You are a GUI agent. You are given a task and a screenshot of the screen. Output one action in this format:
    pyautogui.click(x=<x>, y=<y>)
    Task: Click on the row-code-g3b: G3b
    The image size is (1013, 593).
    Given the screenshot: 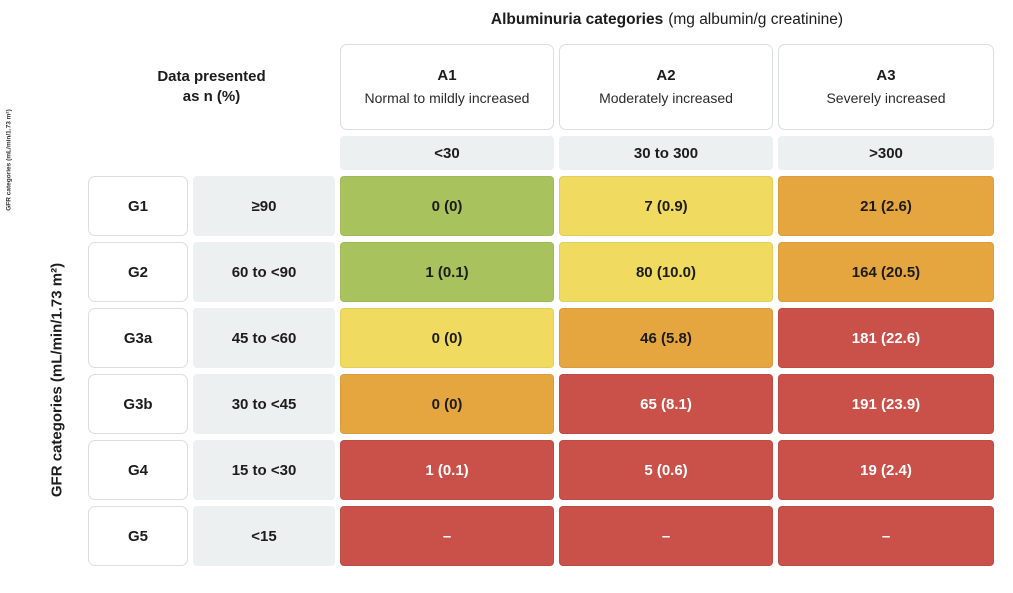 What is the action you would take?
    pyautogui.click(x=138, y=404)
    